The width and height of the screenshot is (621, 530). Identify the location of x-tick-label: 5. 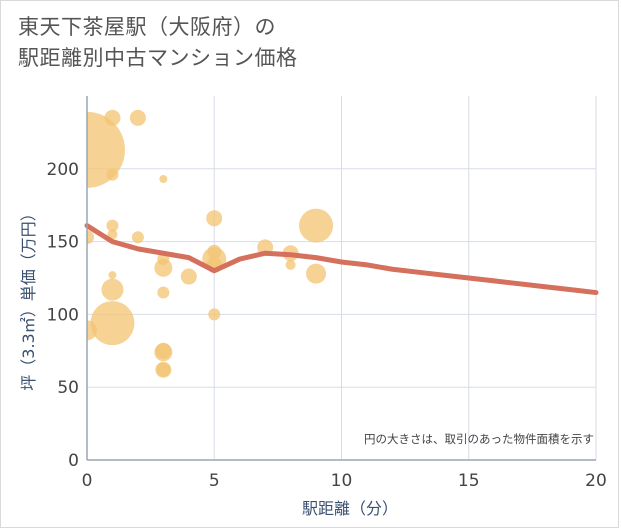
(214, 481).